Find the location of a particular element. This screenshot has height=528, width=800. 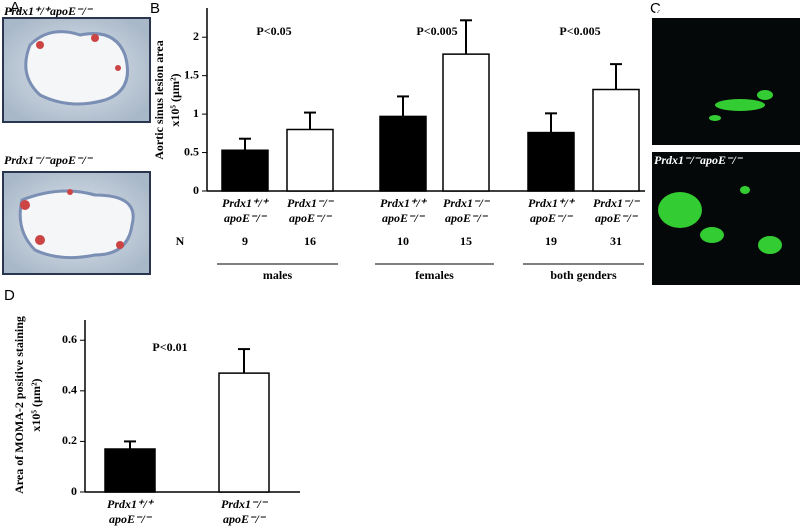

panel-label: B is located at coordinates (155, 8).